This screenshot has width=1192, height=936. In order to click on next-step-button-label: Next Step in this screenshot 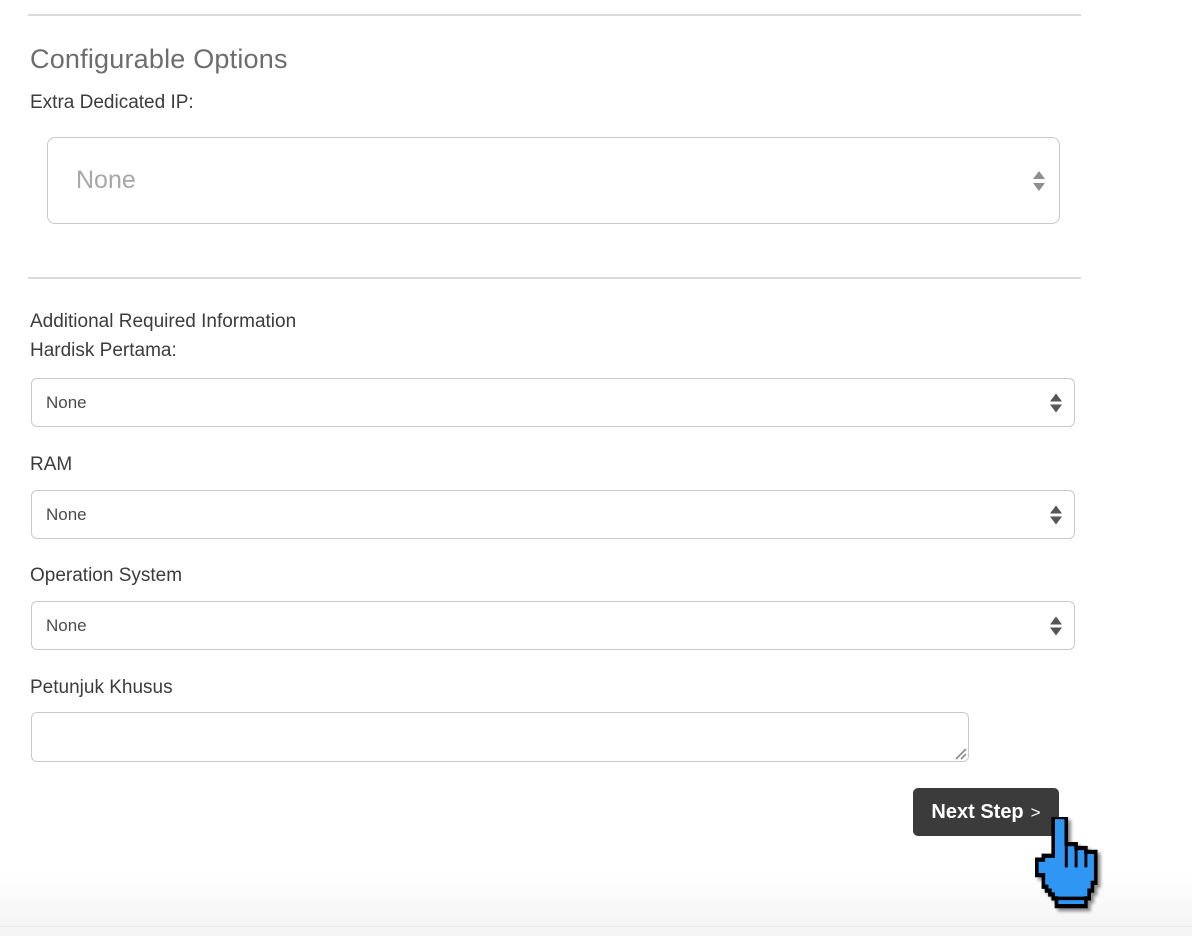, I will do `click(977, 811)`.